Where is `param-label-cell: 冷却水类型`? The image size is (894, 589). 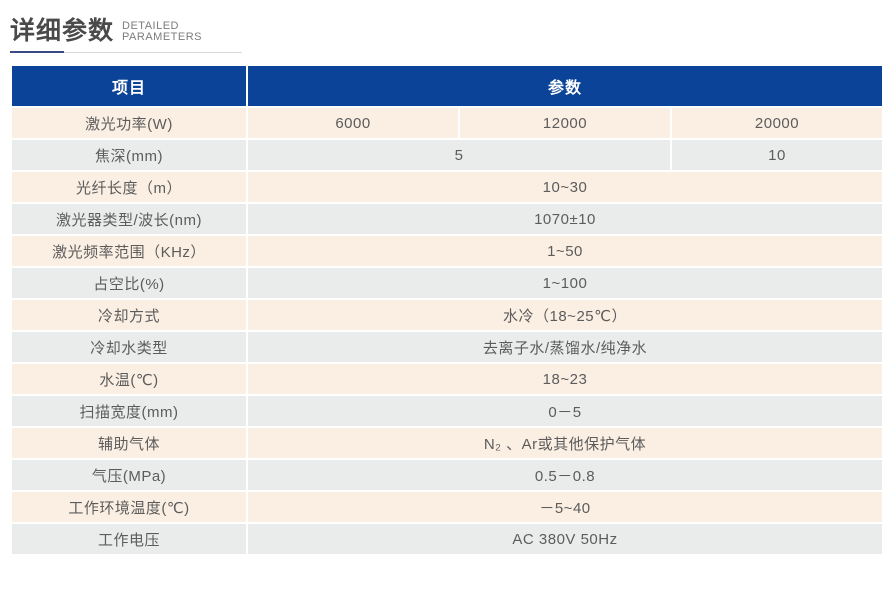 param-label-cell: 冷却水类型 is located at coordinates (129, 347).